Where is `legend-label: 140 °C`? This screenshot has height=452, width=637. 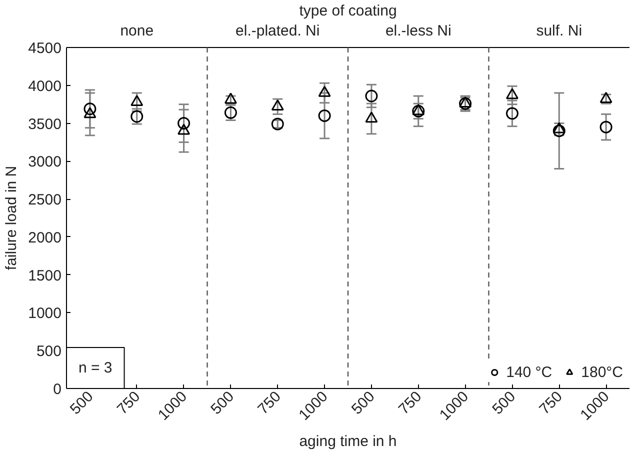 legend-label: 140 °C is located at coordinates (529, 372).